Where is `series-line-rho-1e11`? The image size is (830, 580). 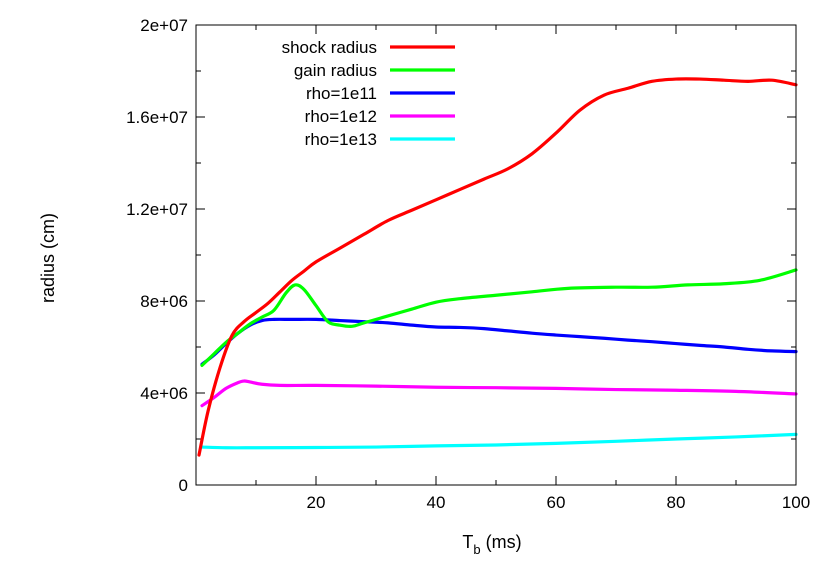 series-line-rho-1e11 is located at coordinates (499, 341).